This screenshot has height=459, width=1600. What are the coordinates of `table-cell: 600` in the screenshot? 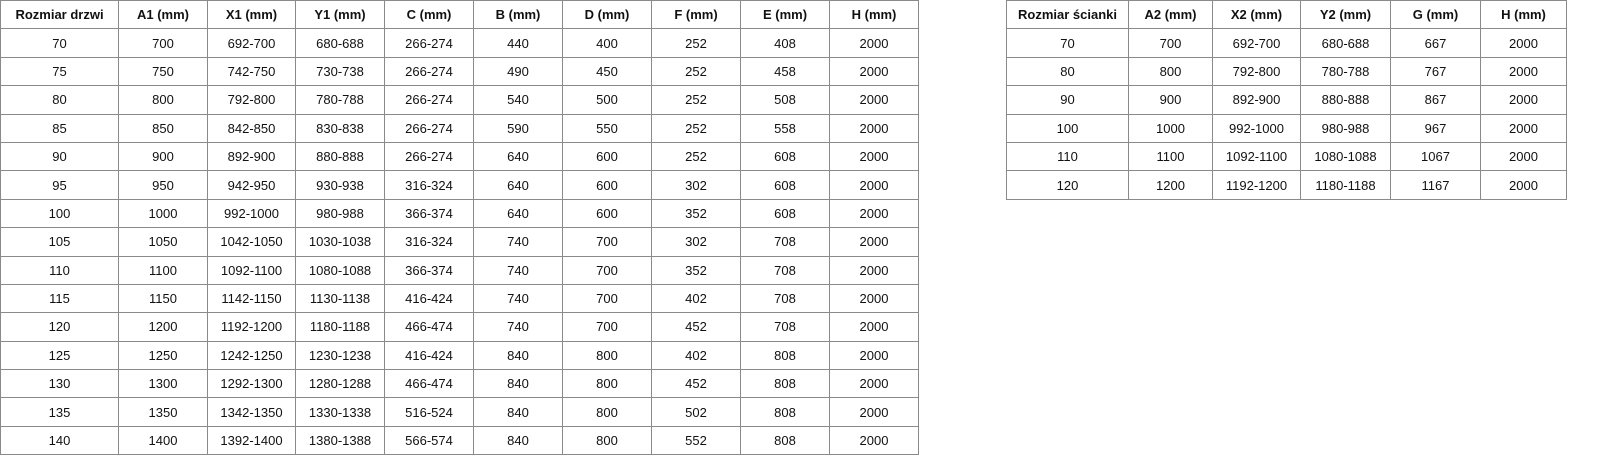 It's located at (607, 185).